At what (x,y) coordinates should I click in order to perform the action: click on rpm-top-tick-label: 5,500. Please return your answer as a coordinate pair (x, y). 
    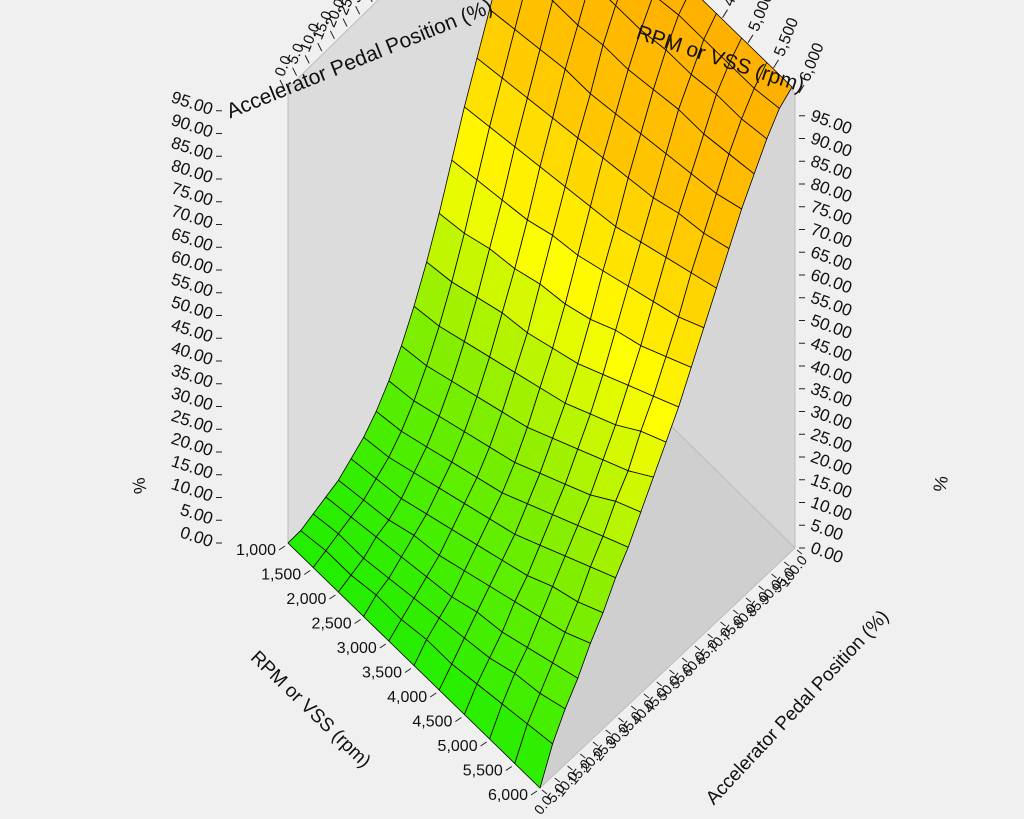
    Looking at the image, I should click on (786, 37).